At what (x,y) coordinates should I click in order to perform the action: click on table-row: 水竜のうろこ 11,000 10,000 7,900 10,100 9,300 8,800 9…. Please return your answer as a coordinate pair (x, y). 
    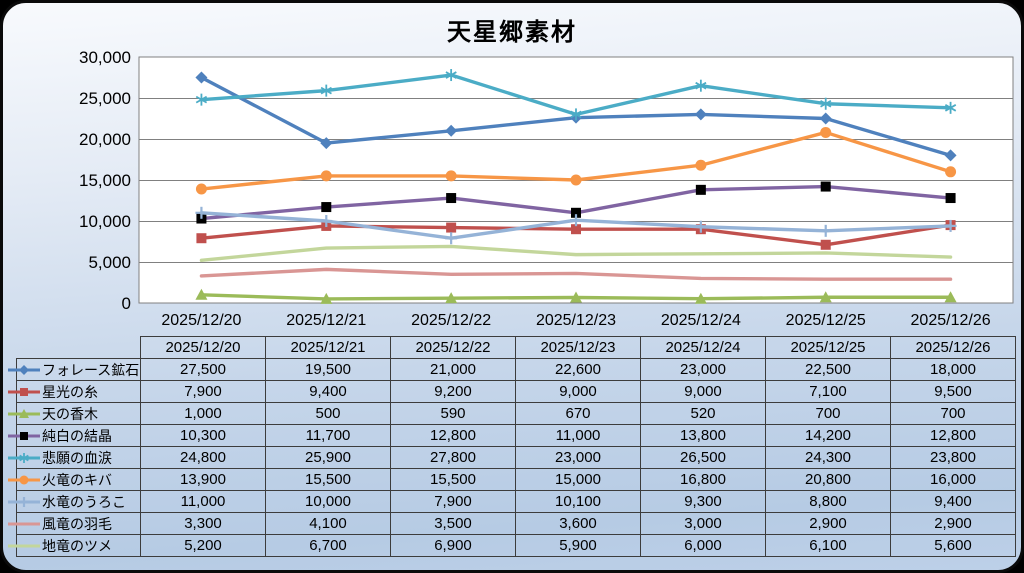
    Looking at the image, I should click on (512, 501).